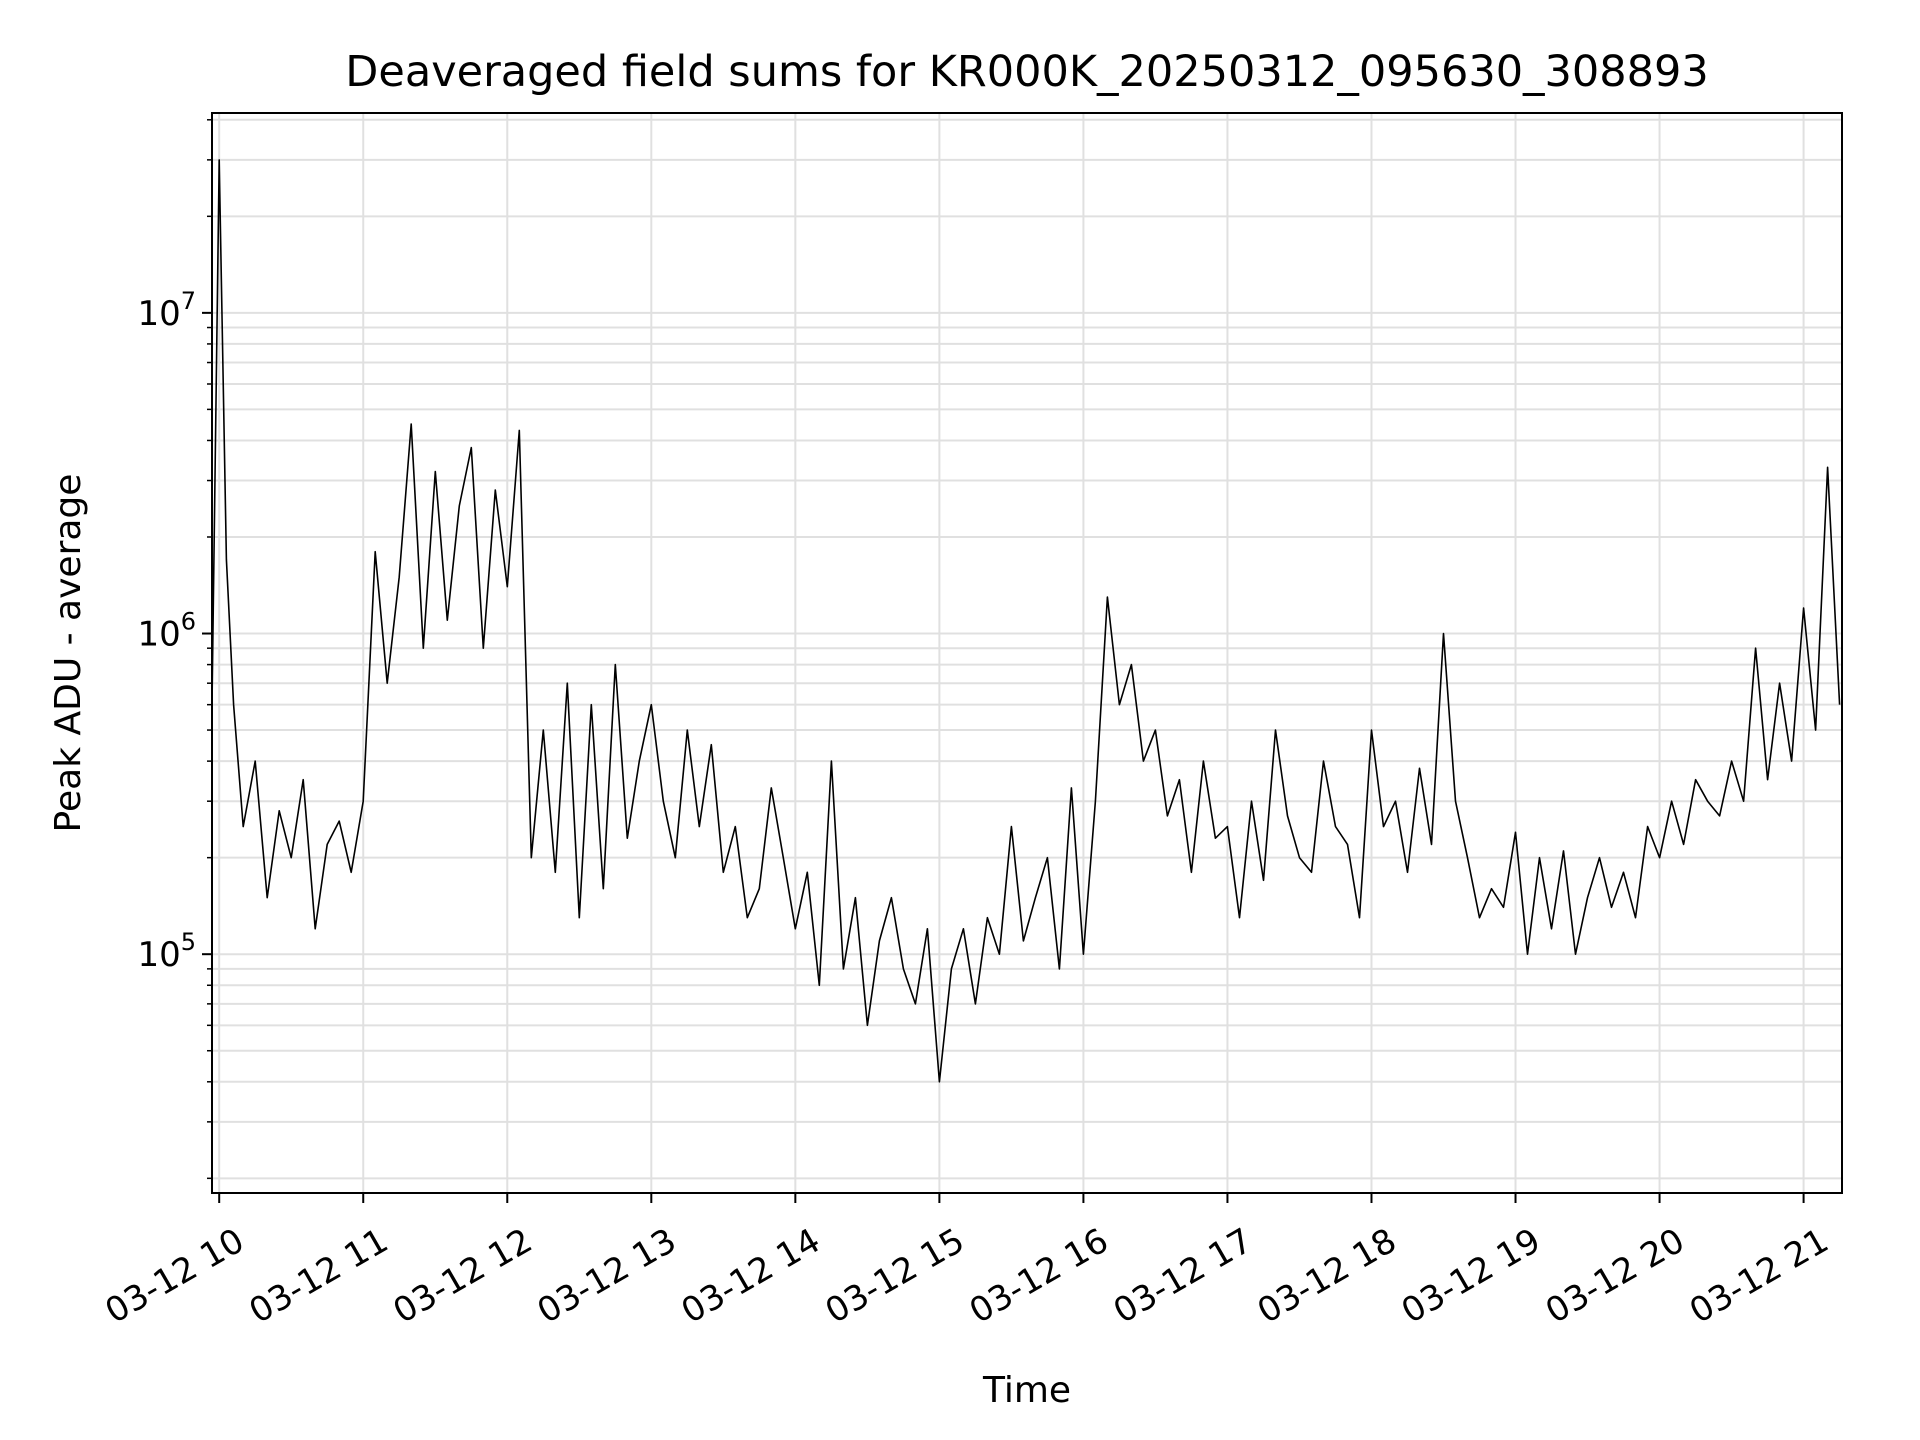 The width and height of the screenshot is (1920, 1440). What do you see at coordinates (1026, 1390) in the screenshot?
I see `x-axis-label: Time` at bounding box center [1026, 1390].